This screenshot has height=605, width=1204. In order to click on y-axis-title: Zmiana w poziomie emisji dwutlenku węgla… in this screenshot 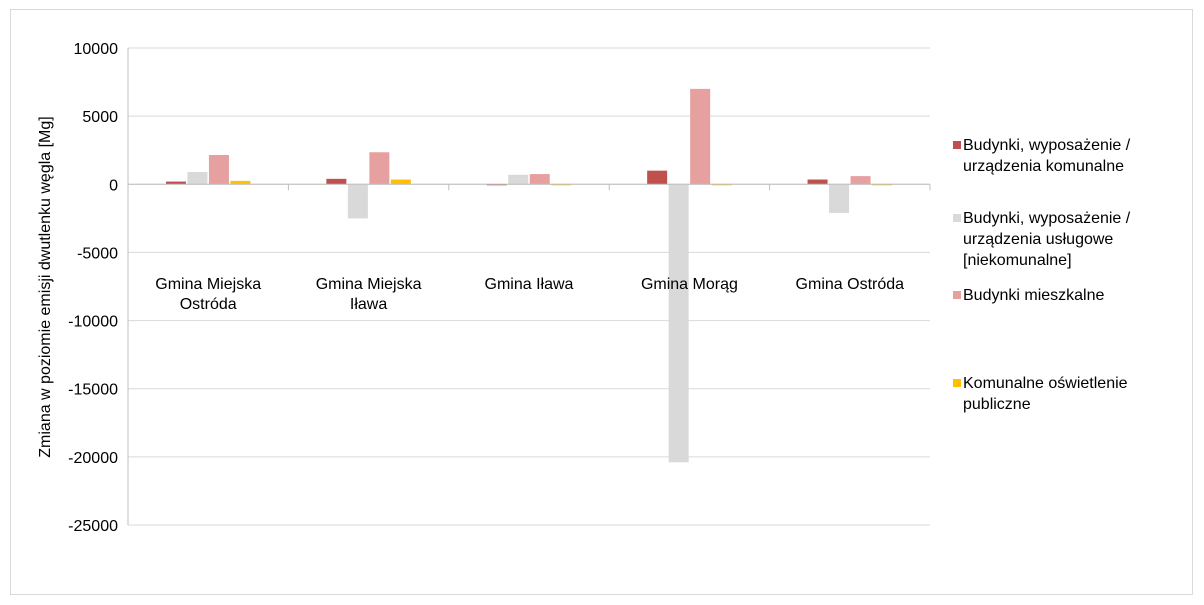, I will do `click(45, 286)`.